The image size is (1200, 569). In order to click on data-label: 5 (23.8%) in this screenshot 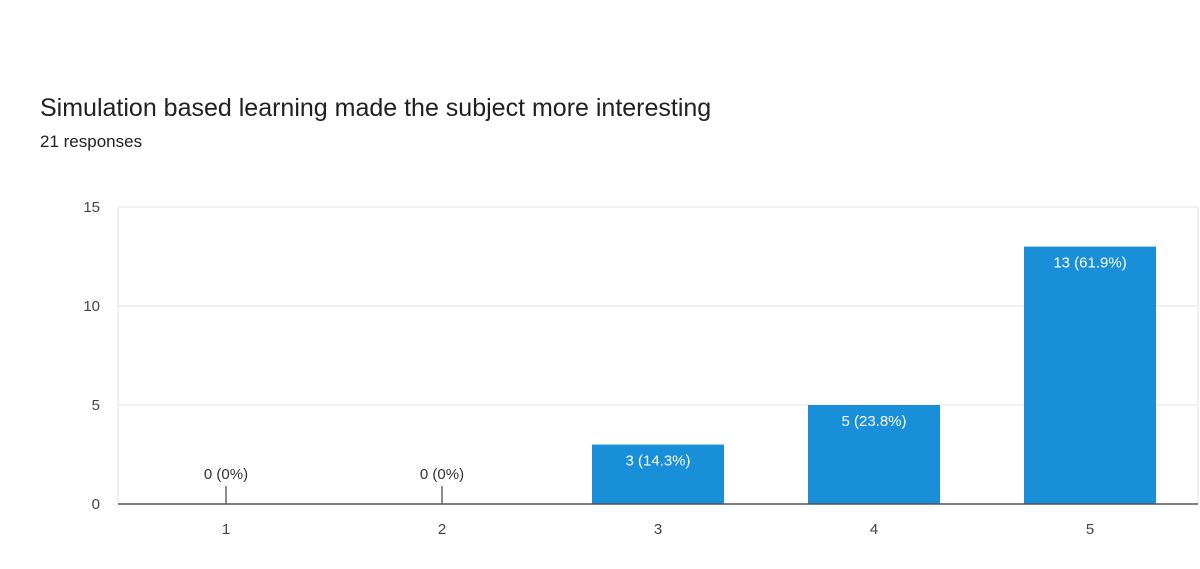, I will do `click(873, 421)`.